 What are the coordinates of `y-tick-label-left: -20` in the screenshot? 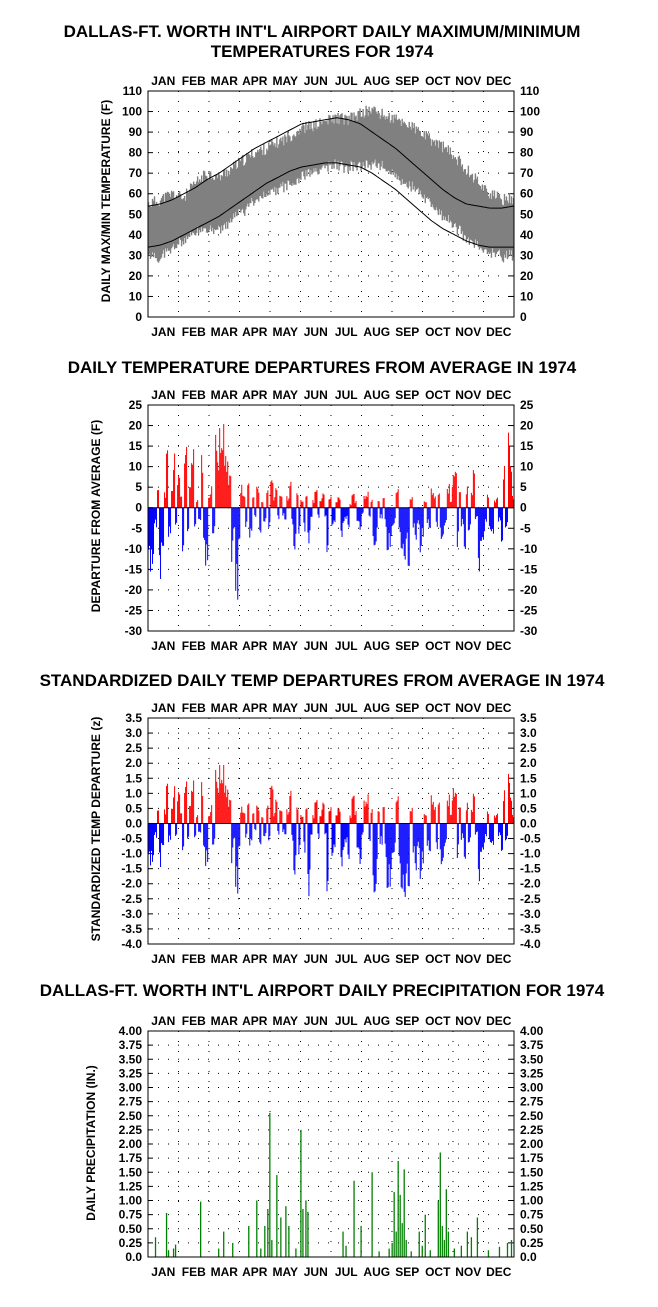 It's located at (134, 590).